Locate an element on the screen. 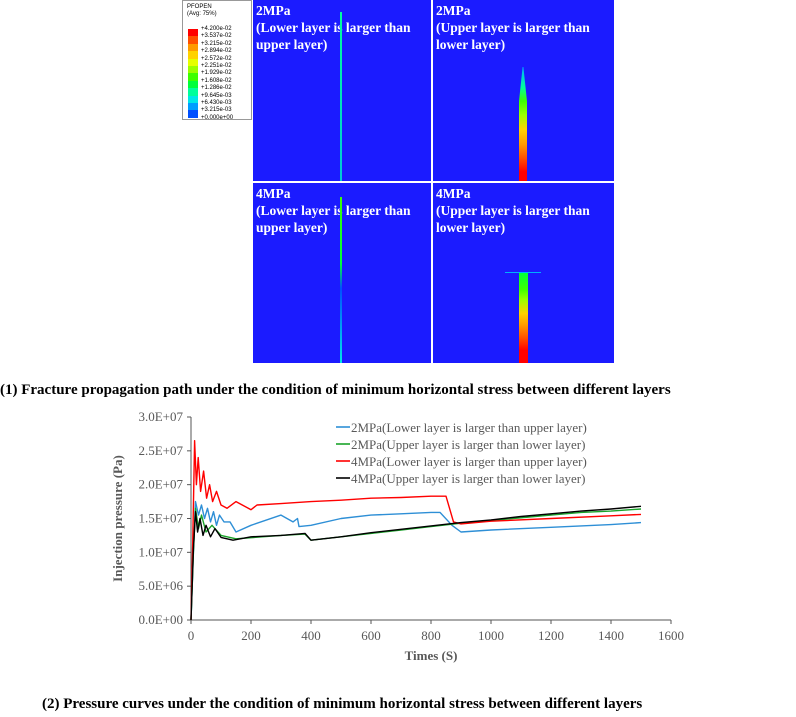  legend-value: +4.200e-02 is located at coordinates (216, 29).